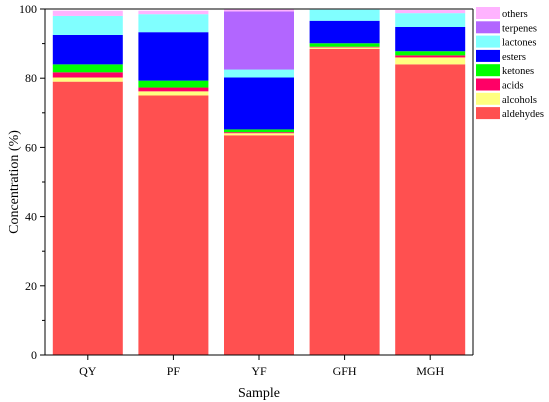  What do you see at coordinates (259, 245) in the screenshot?
I see `bar-segment-yf-aldehydes` at bounding box center [259, 245].